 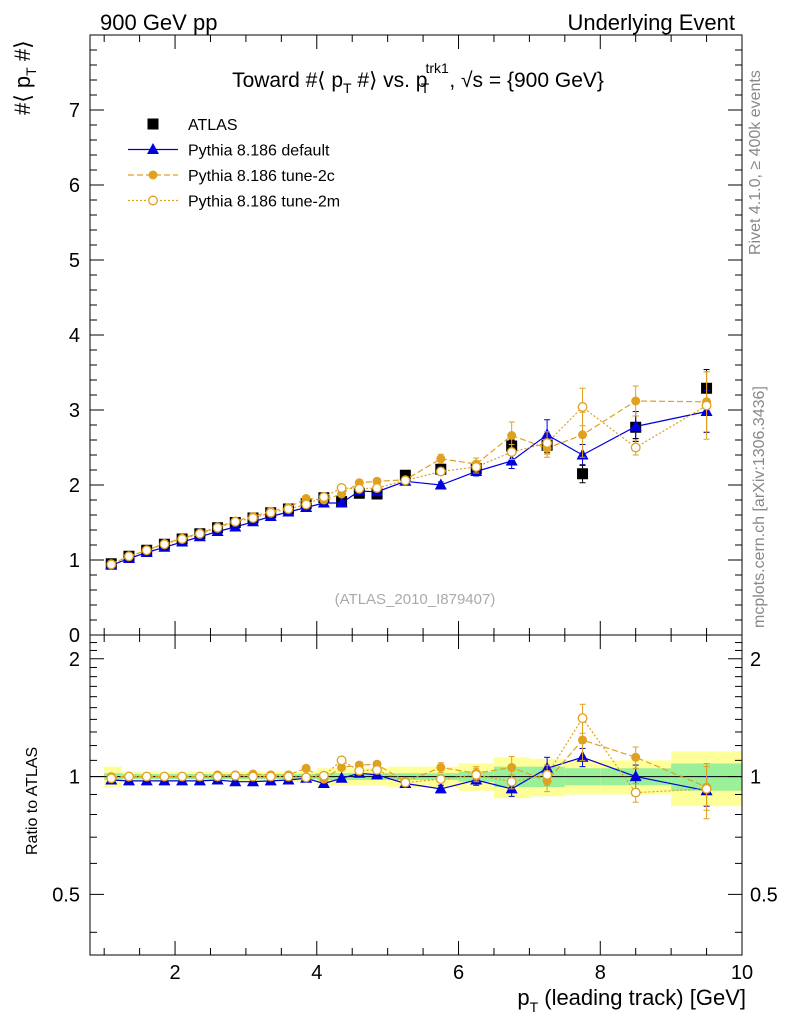 I want to click on x-tick-label: 4, so click(x=316, y=973).